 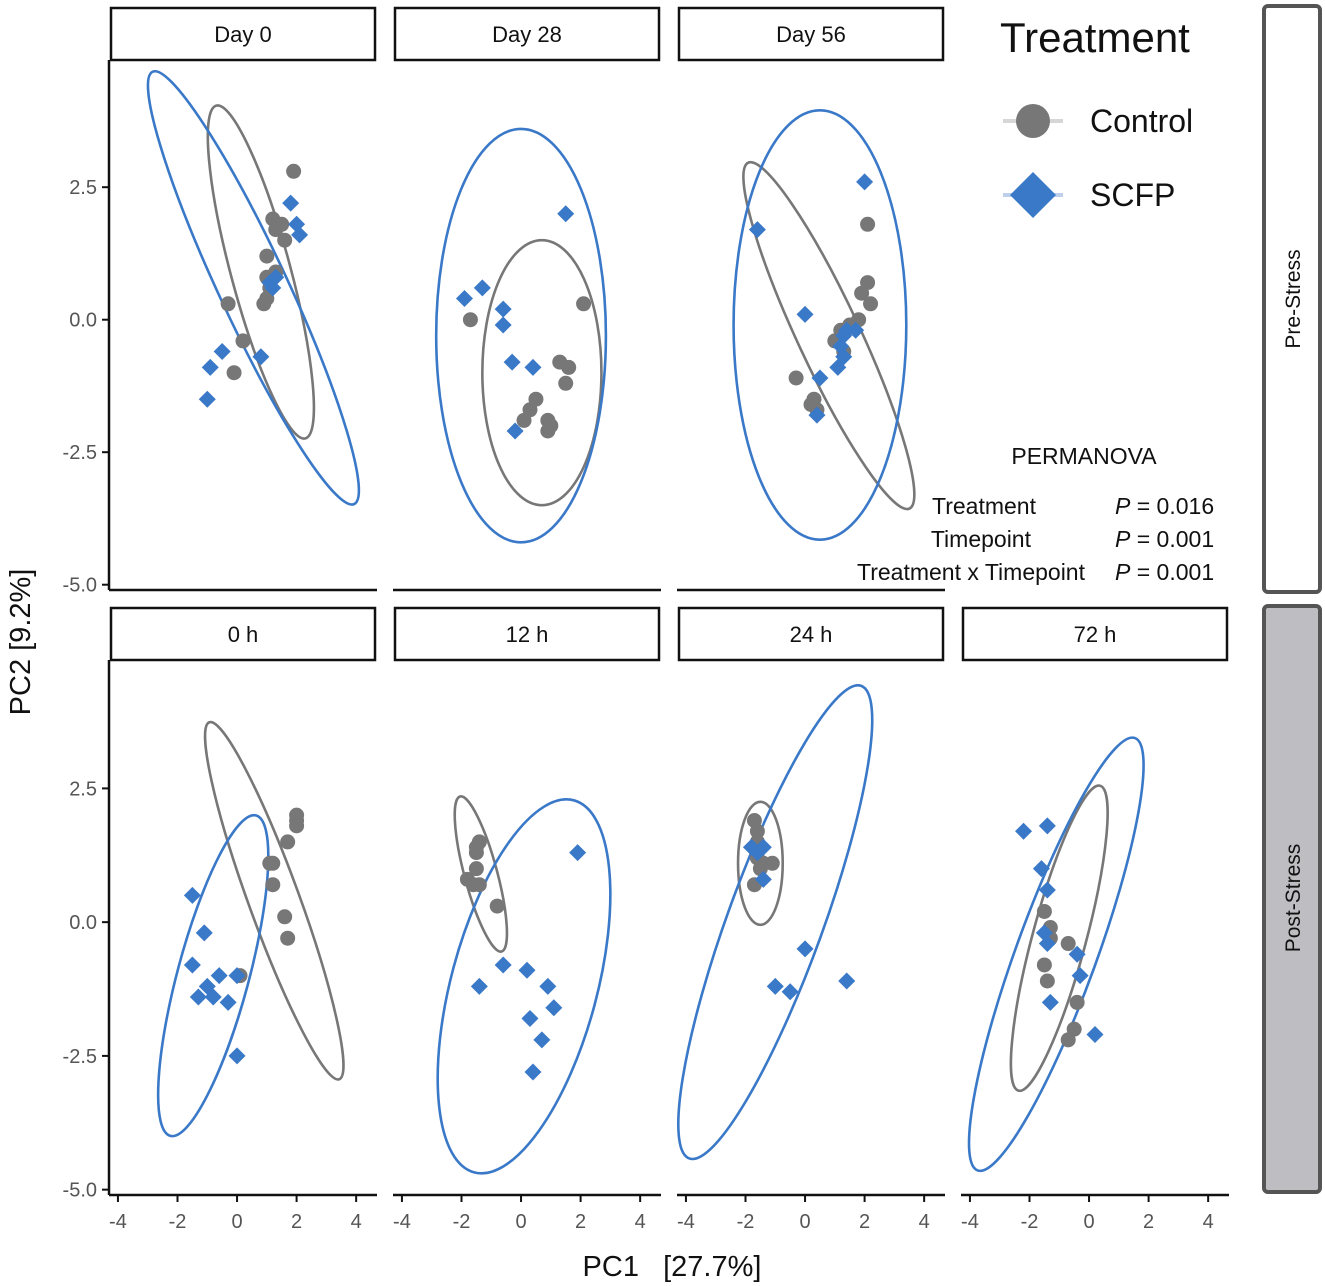 What do you see at coordinates (1292, 299) in the screenshot?
I see `row-strip-pre-stress: Pre-Stress` at bounding box center [1292, 299].